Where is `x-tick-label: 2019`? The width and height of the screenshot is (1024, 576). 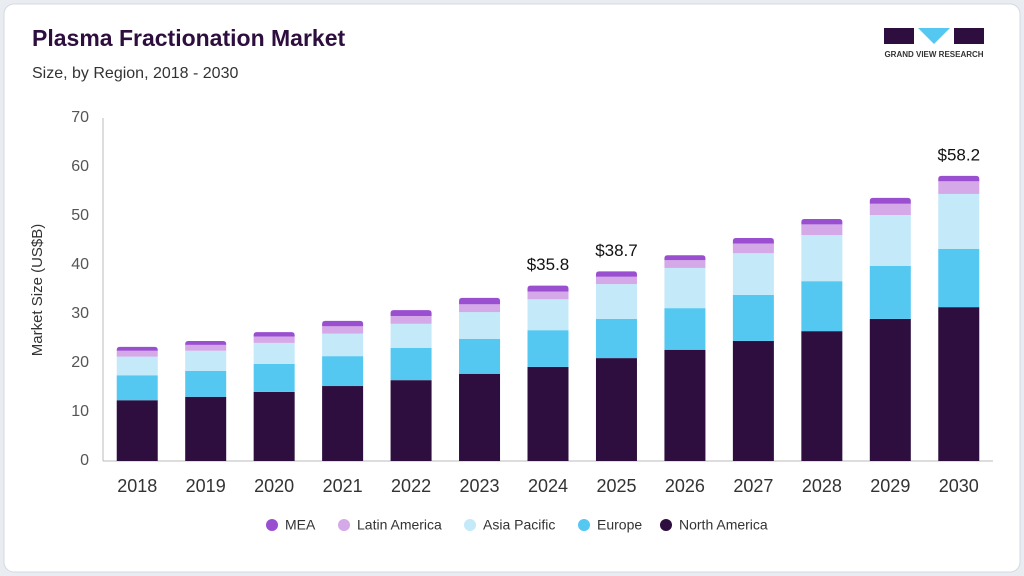
x-tick-label: 2019 is located at coordinates (206, 486).